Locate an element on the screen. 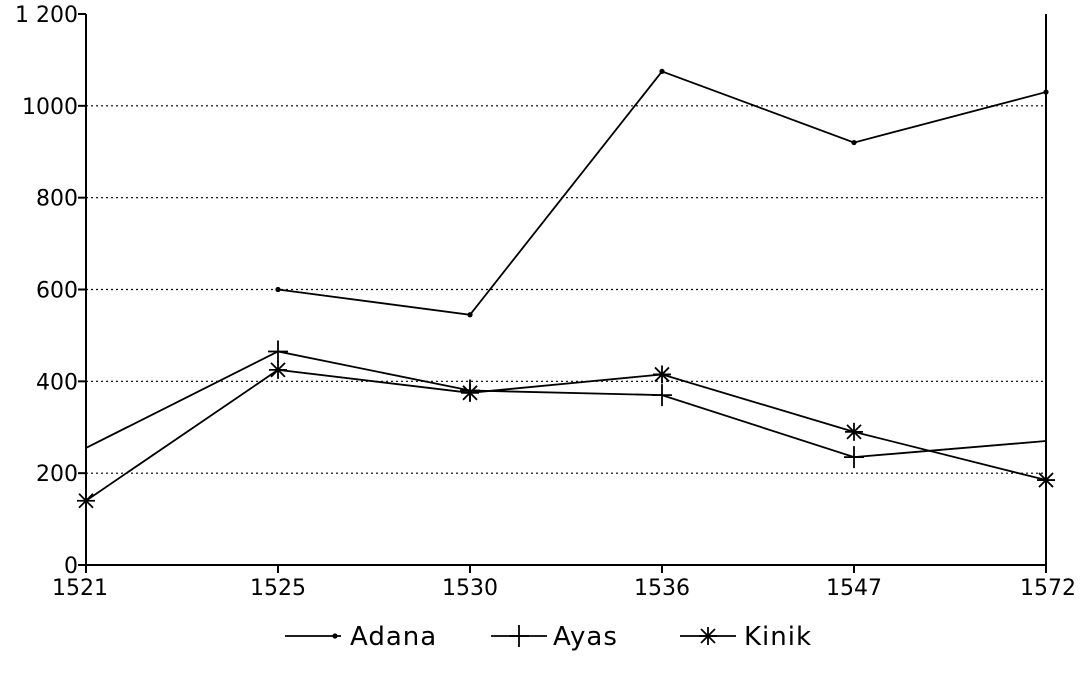  x-tick-label: 1547 is located at coordinates (854, 588).